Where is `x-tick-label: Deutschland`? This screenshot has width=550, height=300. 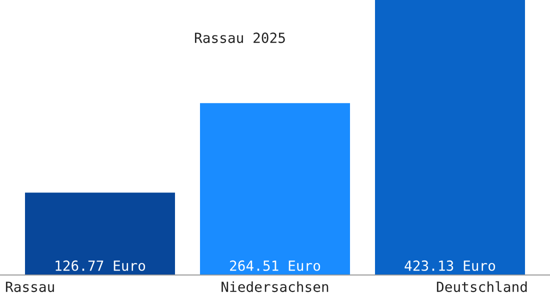
x-tick-label: Deutschland is located at coordinates (481, 286).